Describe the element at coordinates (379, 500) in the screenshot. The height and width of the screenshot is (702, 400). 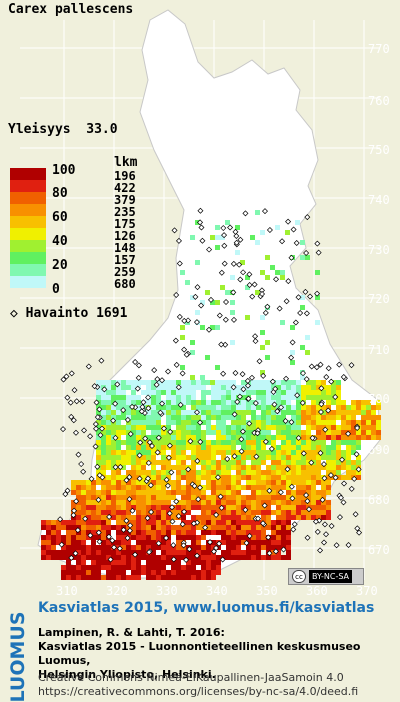
I see `y-tick-label: 680` at that location.